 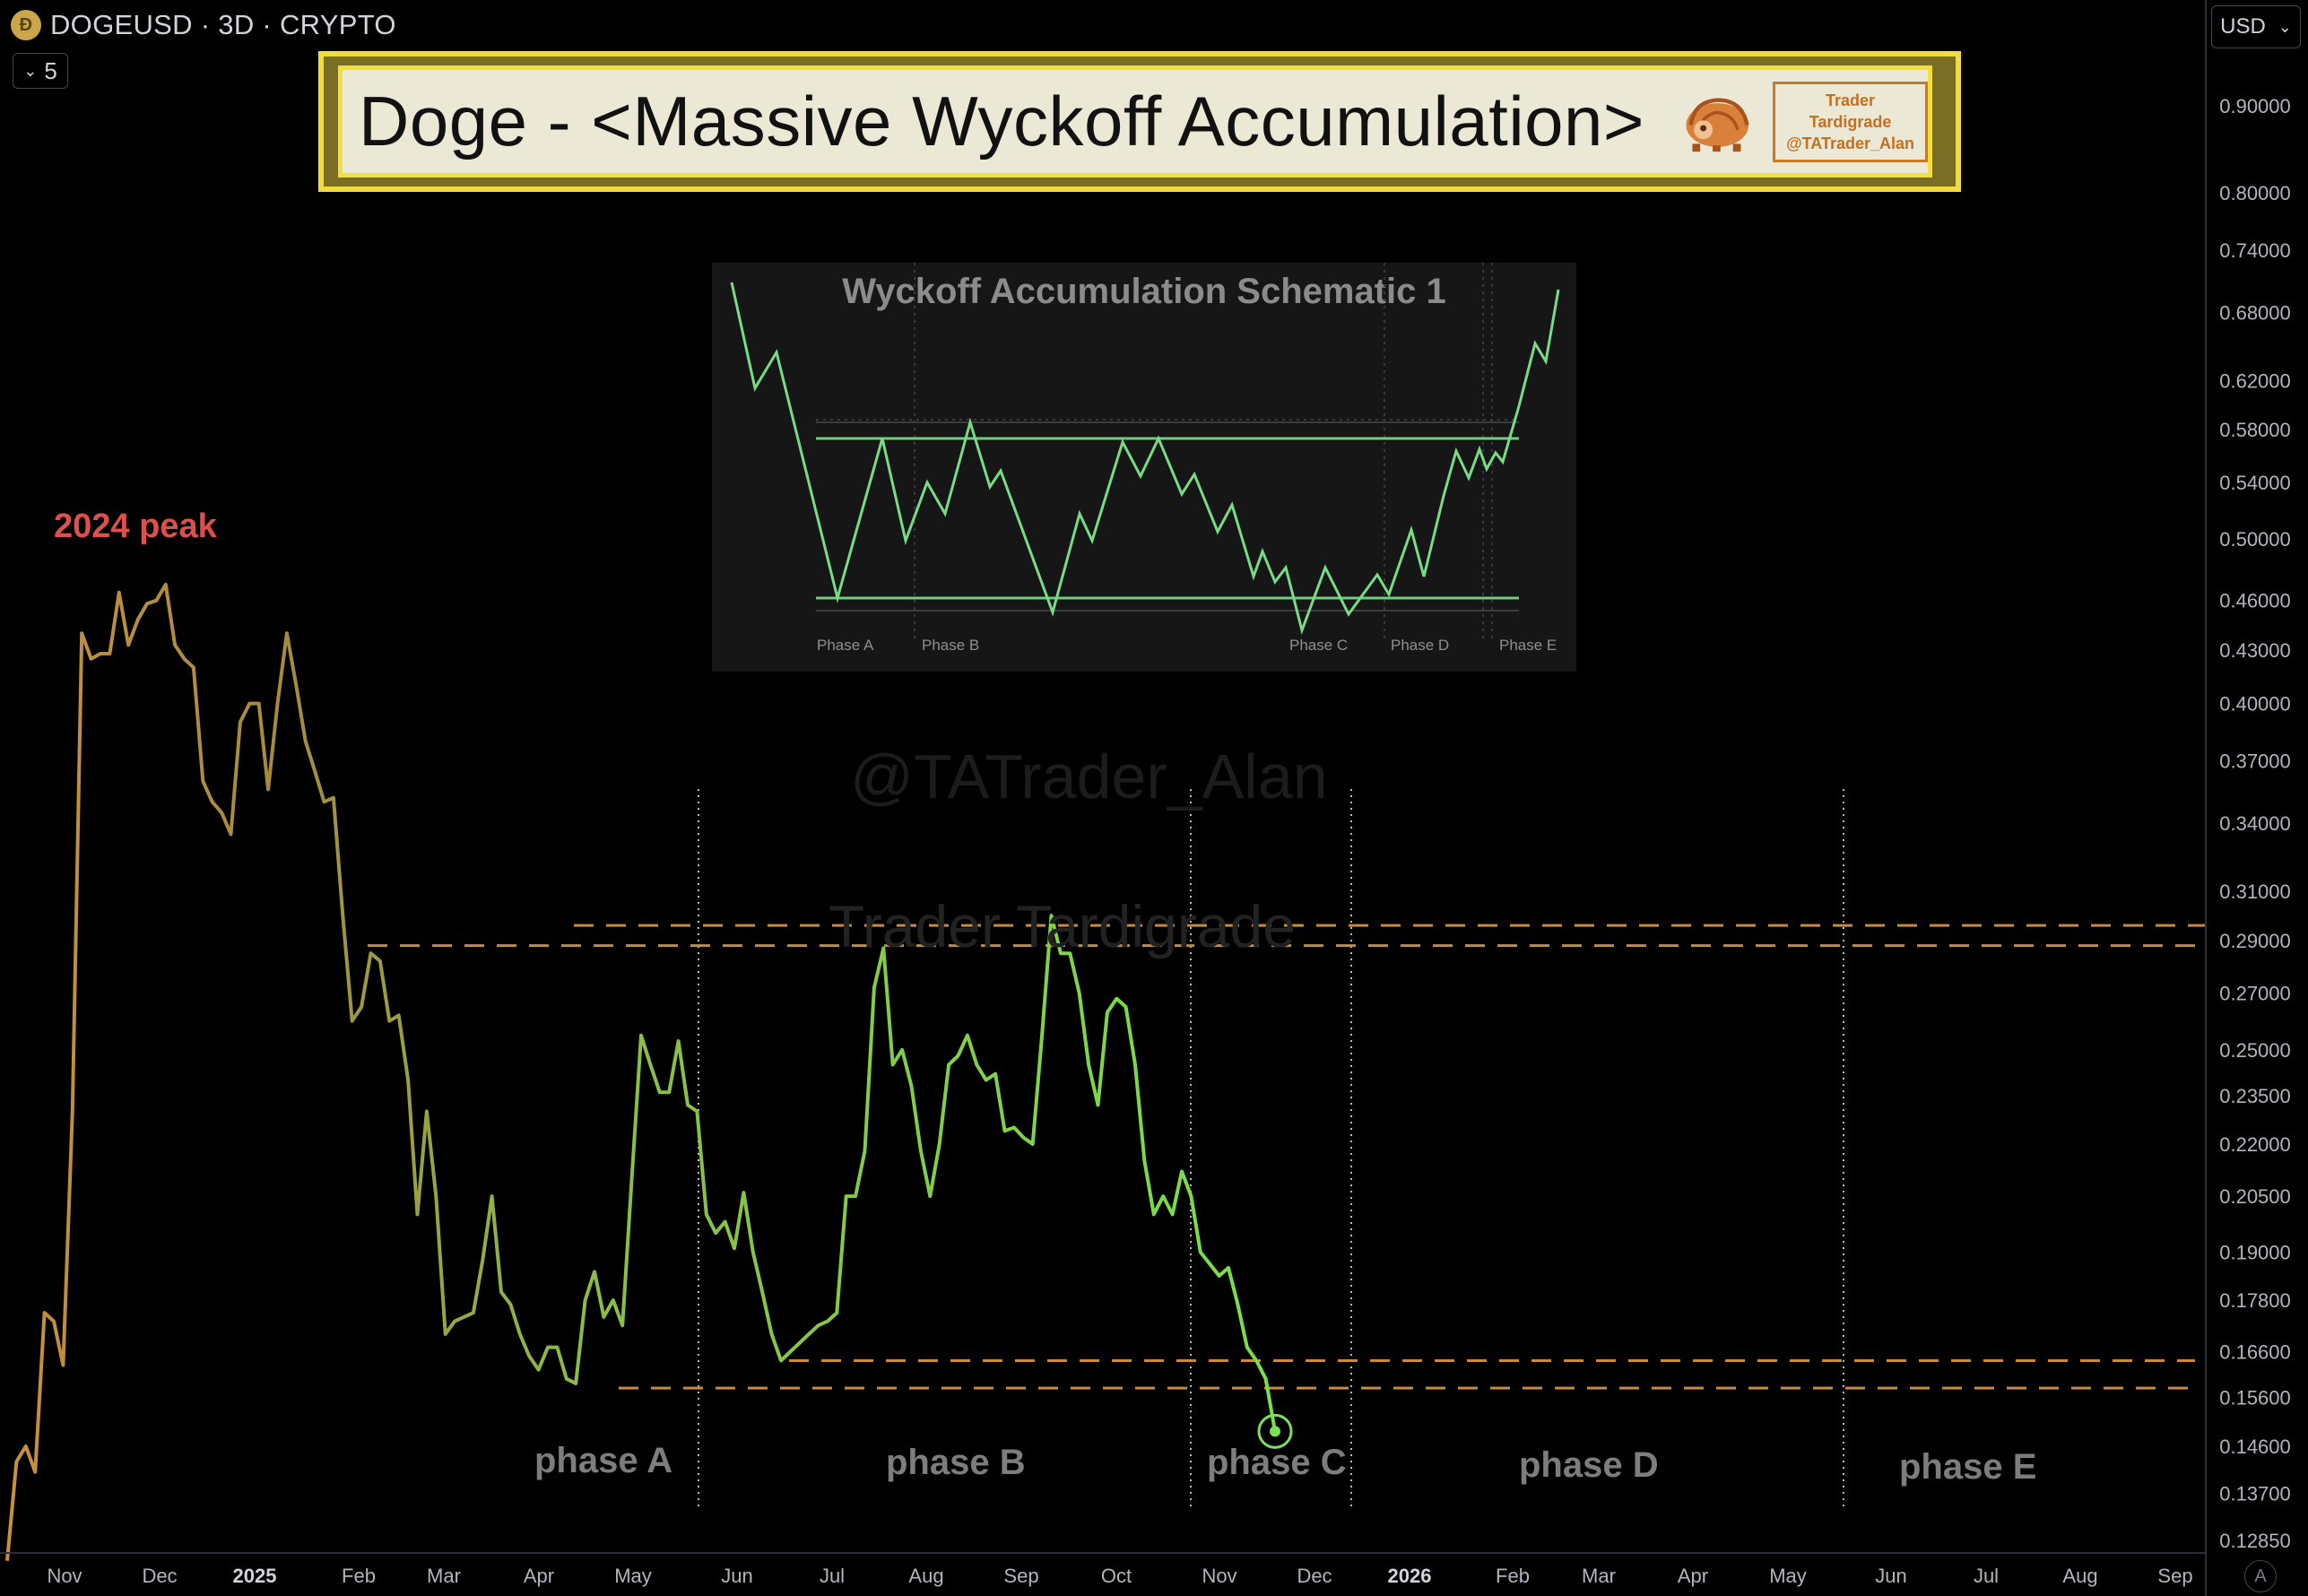 I want to click on phase-c-label: phase C, so click(x=1277, y=1463).